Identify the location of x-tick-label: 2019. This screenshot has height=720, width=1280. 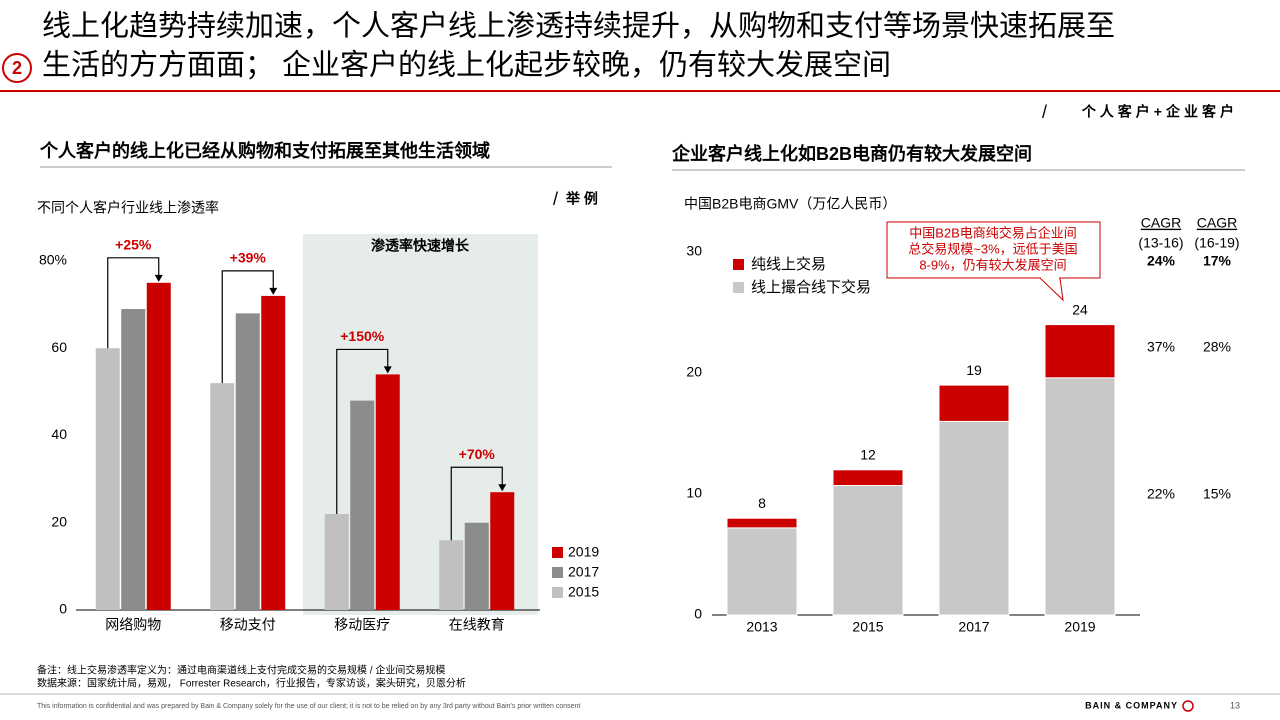
(1079, 627).